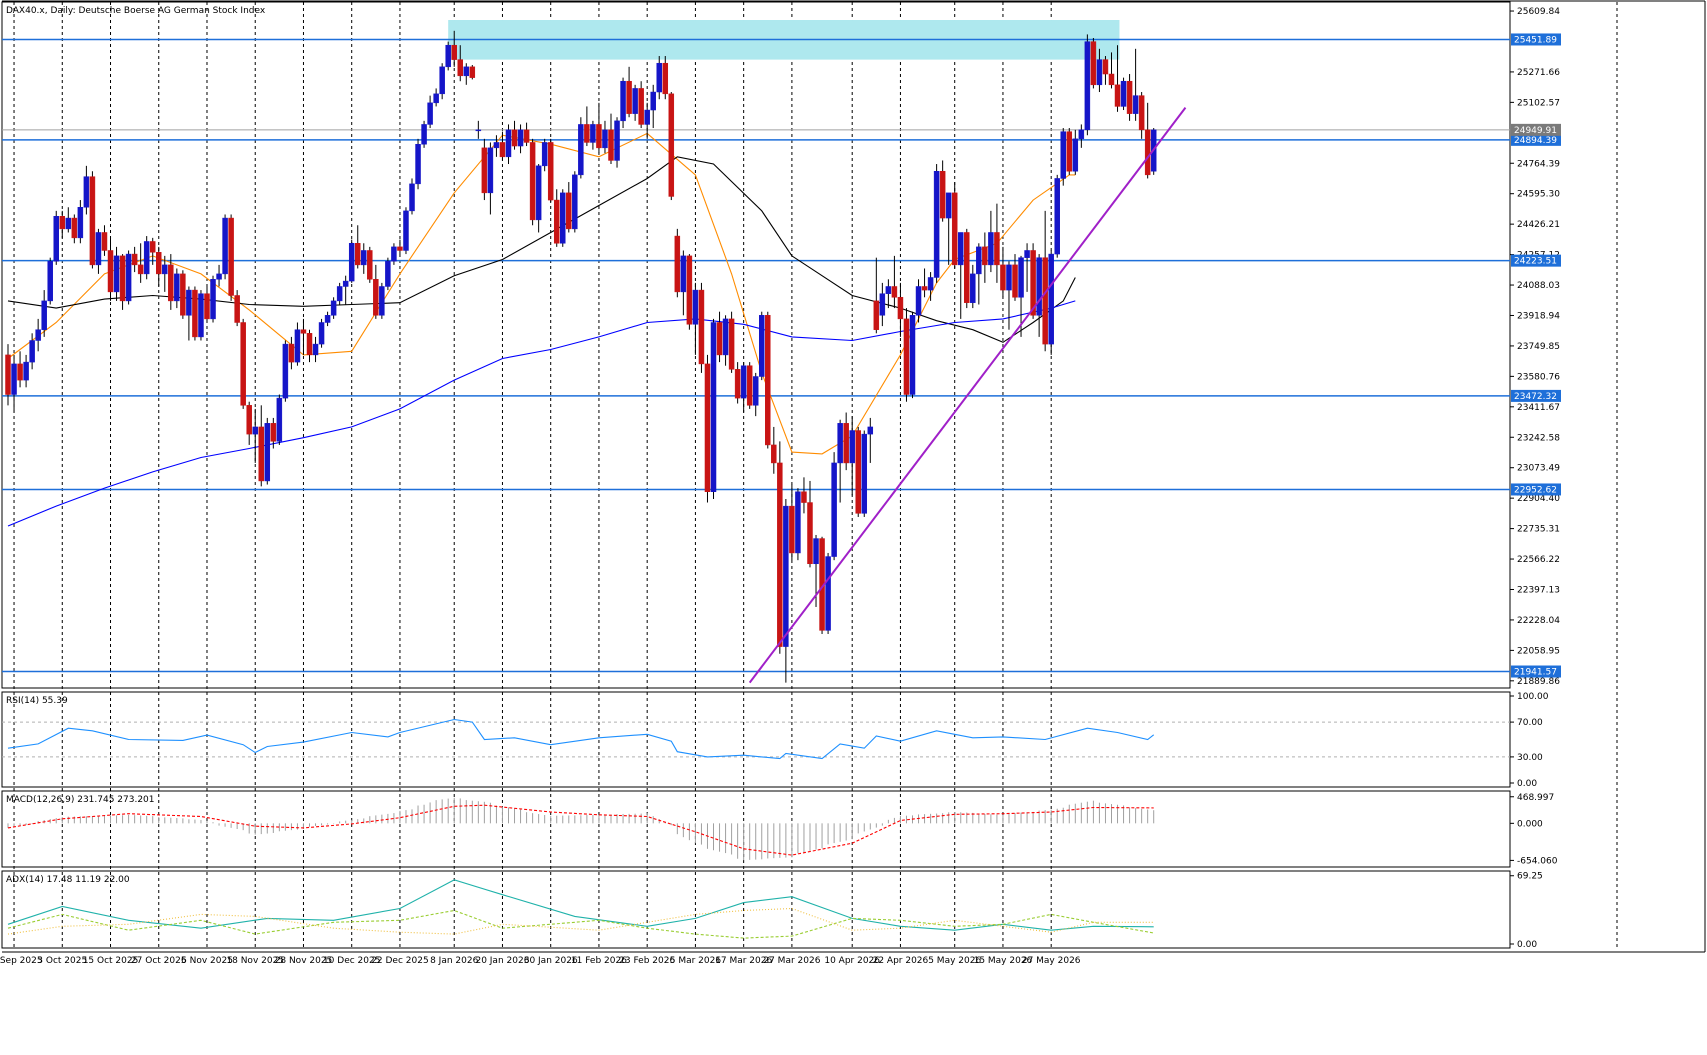  I want to click on price-tick-label: 22566.22, so click(1538, 560).